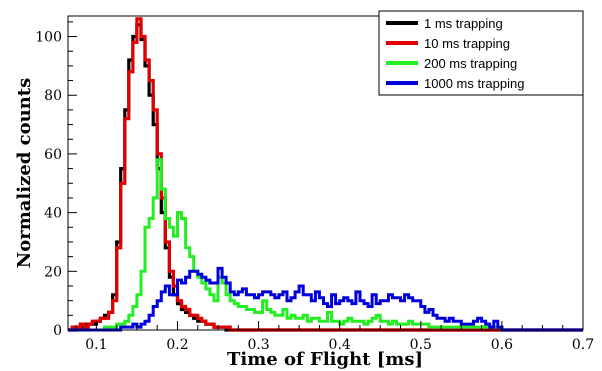  Describe the element at coordinates (474, 83) in the screenshot. I see `legend-label: 1000 ms trapping` at that location.